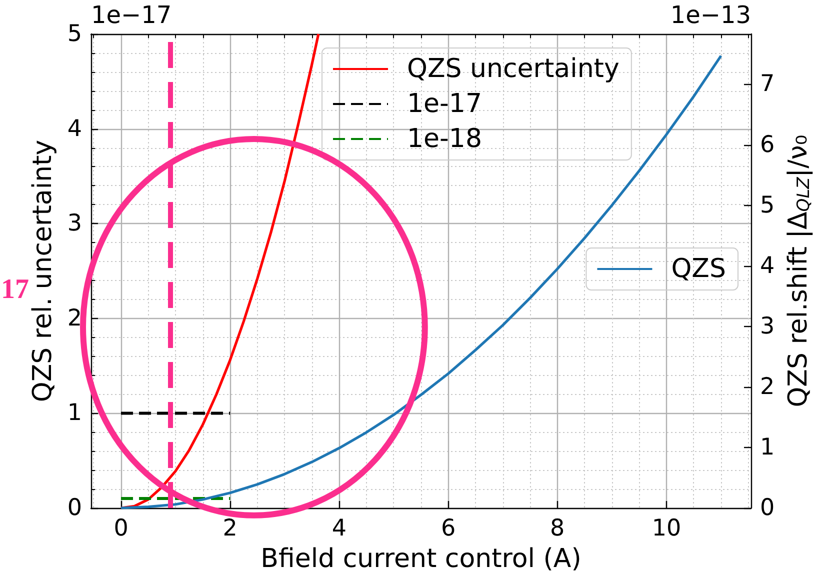  Describe the element at coordinates (74, 34) in the screenshot. I see `y-tick-label: 5` at that location.